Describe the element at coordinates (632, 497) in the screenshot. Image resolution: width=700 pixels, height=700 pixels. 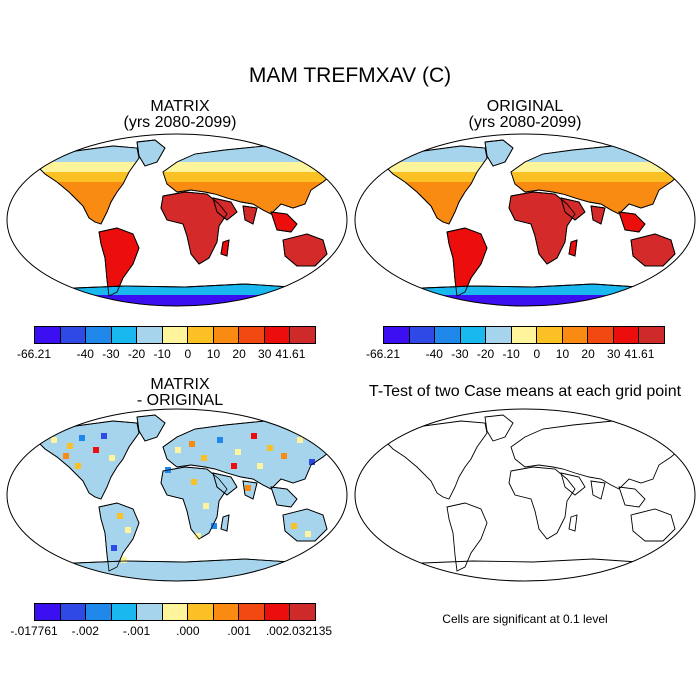
I see `land-se-asia` at that location.